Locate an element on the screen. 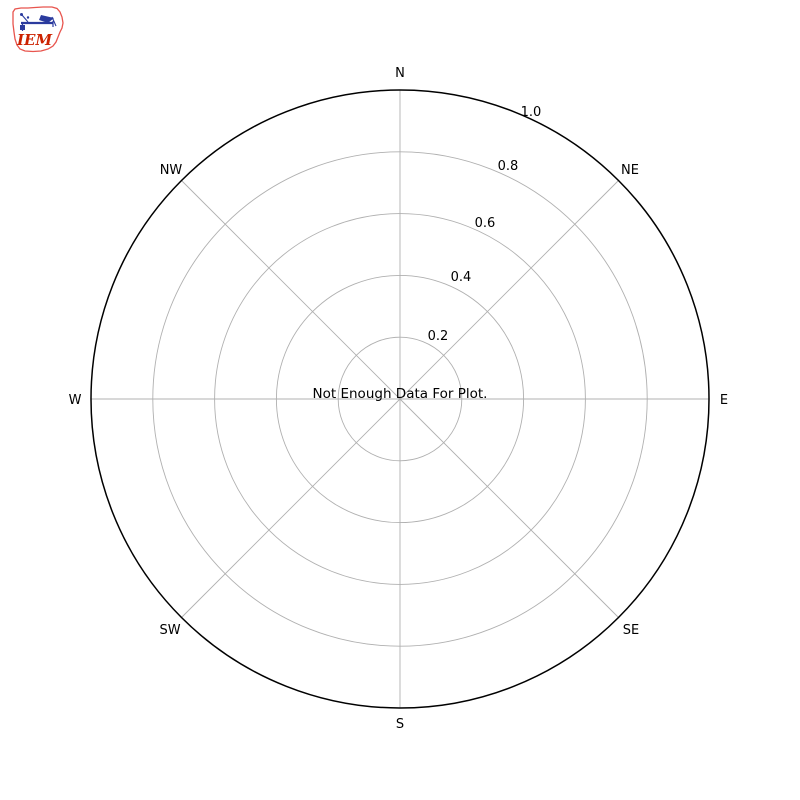 The height and width of the screenshot is (800, 800). spoke-se is located at coordinates (509, 508).